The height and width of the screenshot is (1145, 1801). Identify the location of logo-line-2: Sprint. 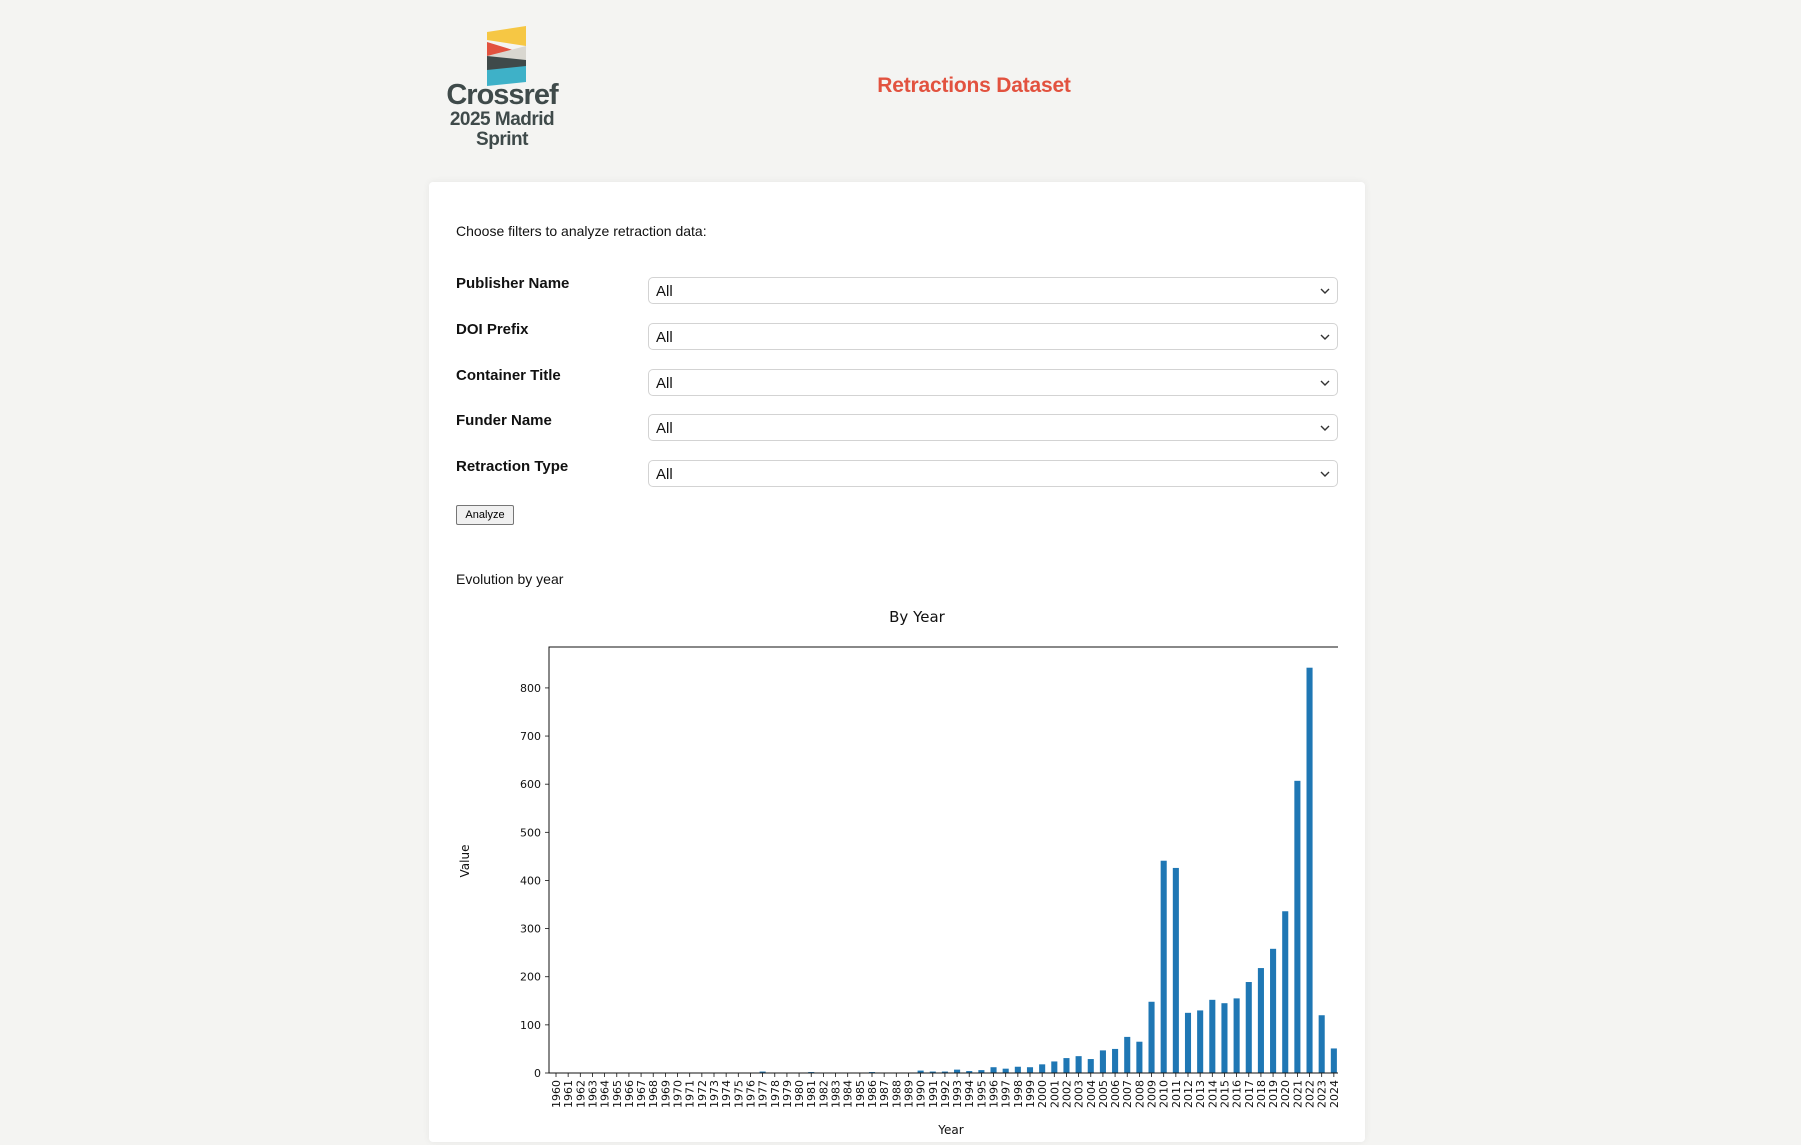
(502, 140).